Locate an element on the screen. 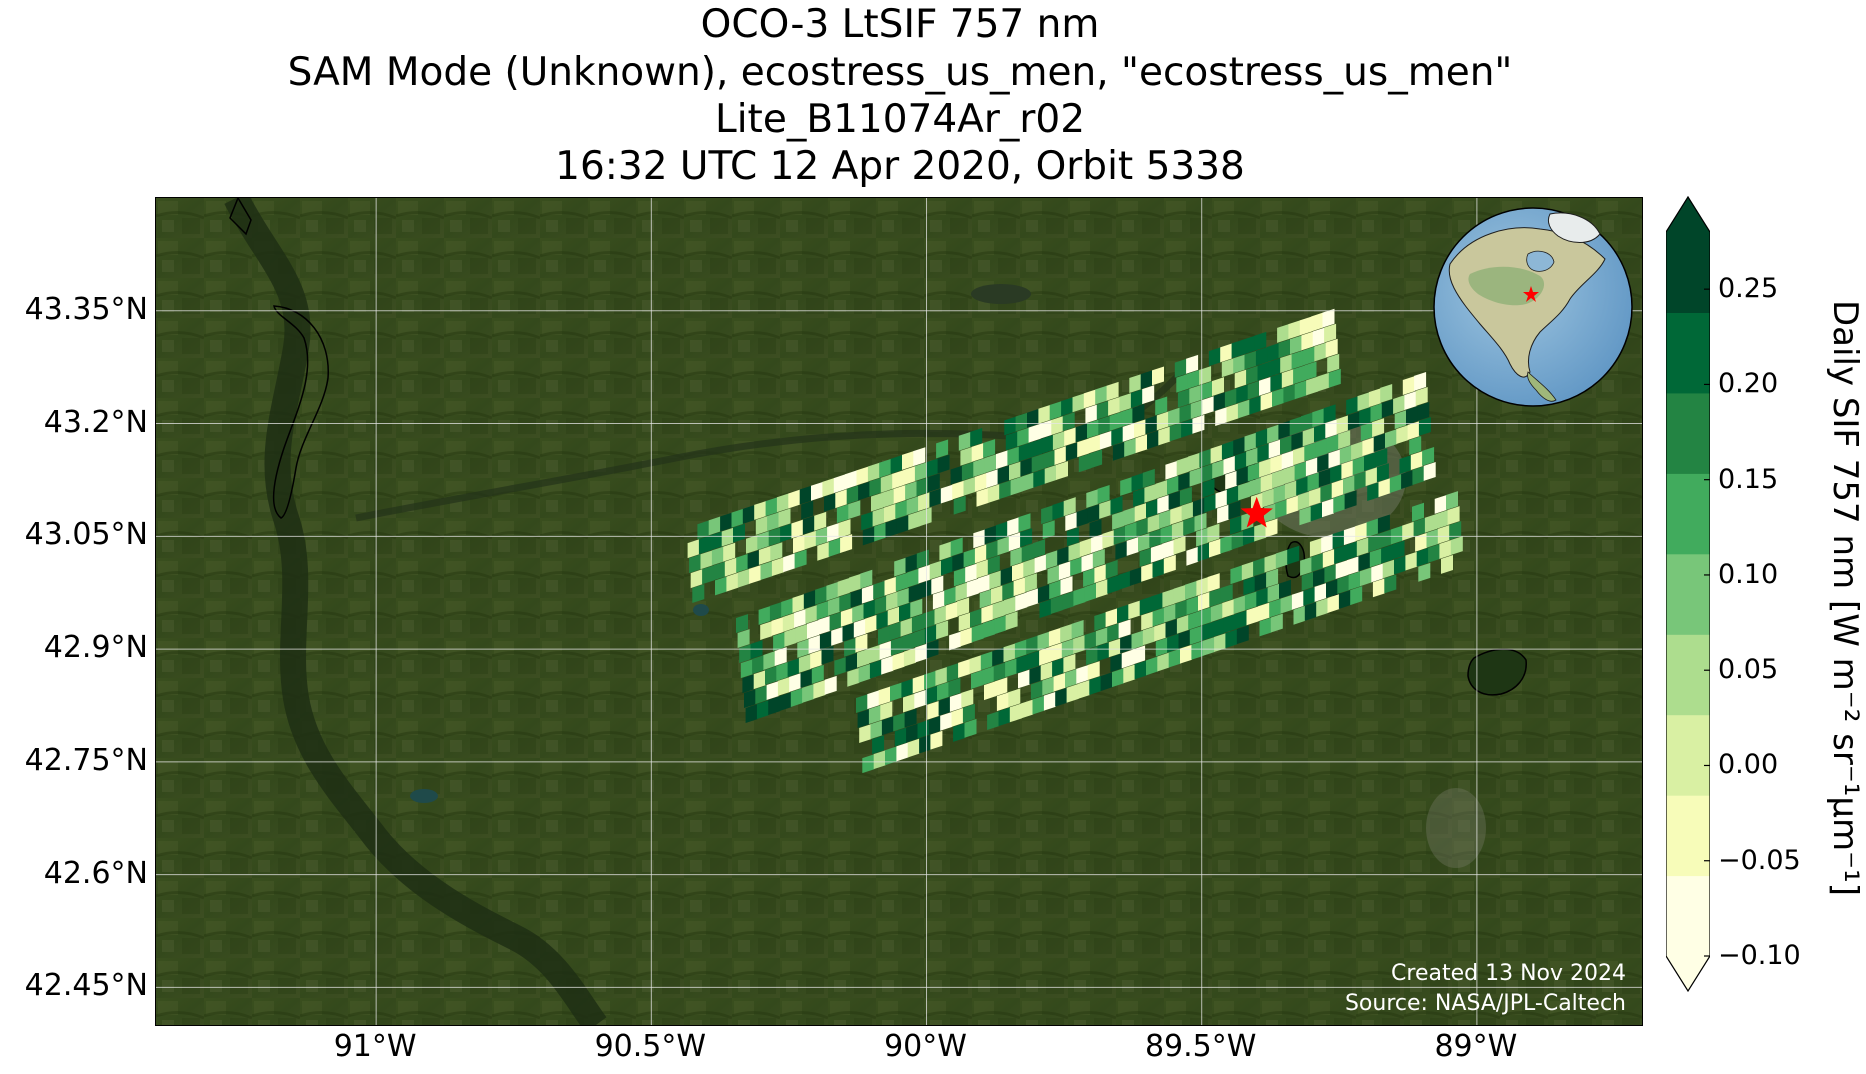  colorbar-label: Daily SIF 757 nm [W m⁻² sr⁻¹μm⁻¹] is located at coordinates (1845, 598).